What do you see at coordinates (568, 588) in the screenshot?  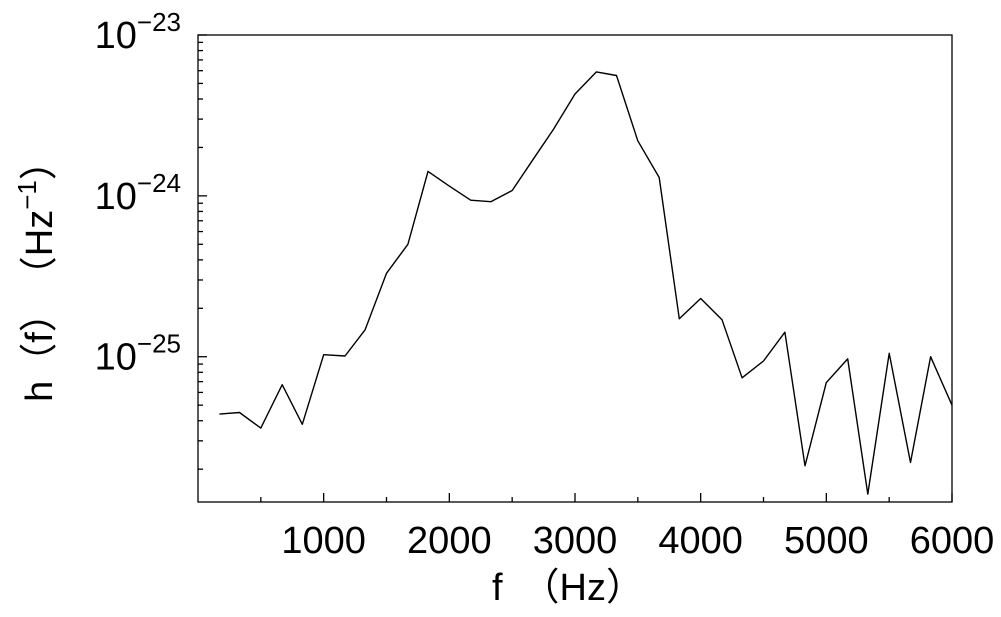 I see `x-axis-title: f （Hz）` at bounding box center [568, 588].